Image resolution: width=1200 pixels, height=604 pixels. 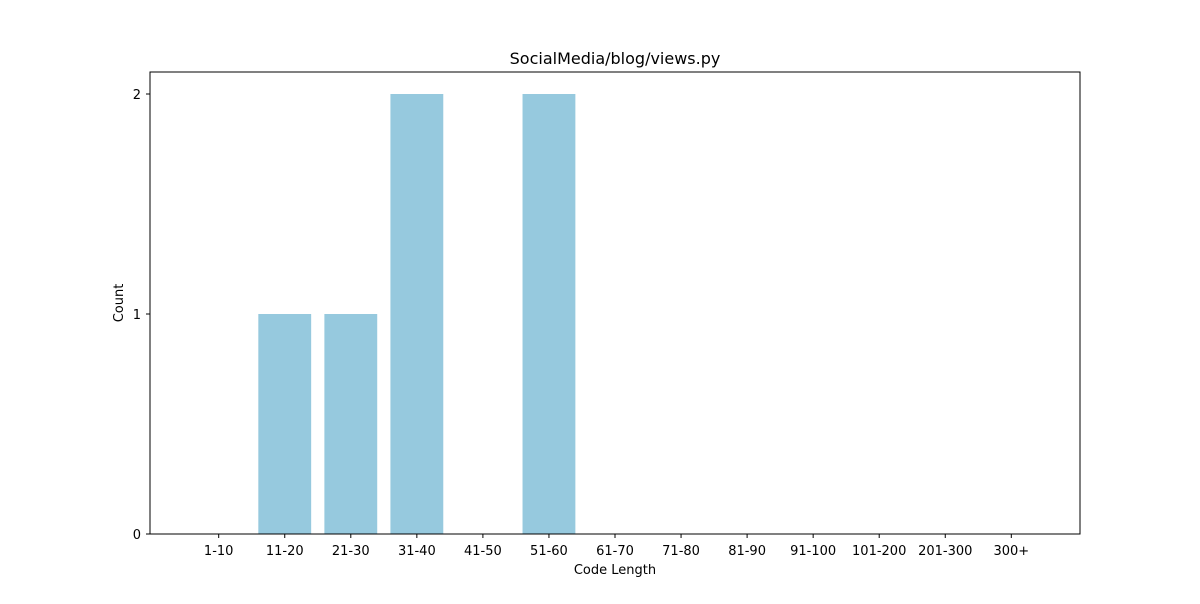 What do you see at coordinates (417, 551) in the screenshot?
I see `x-tick-label: 31-40` at bounding box center [417, 551].